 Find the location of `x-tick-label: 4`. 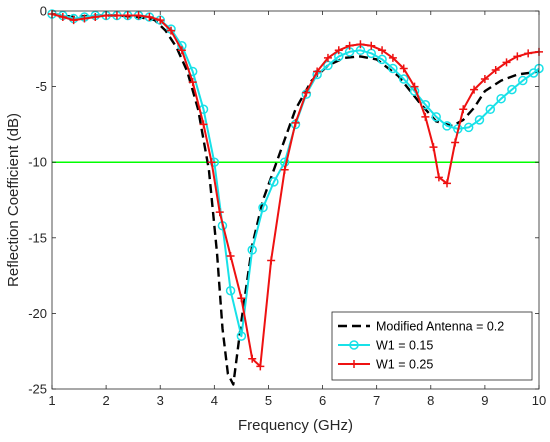

x-tick-label: 4 is located at coordinates (214, 400).